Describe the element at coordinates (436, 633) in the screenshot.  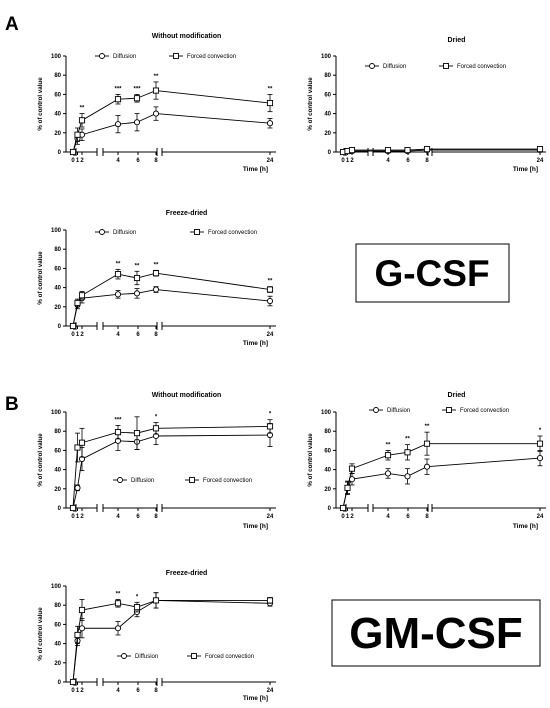
I see `protein-label-box-gmcsf: GM-CSF` at that location.